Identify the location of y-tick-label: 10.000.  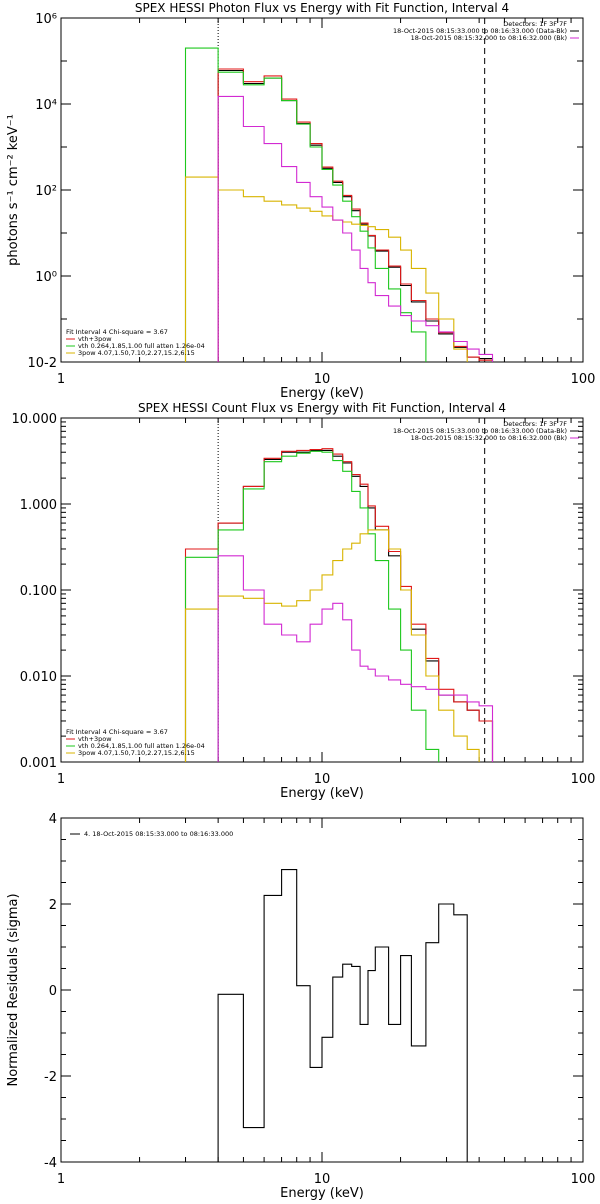
(35, 419).